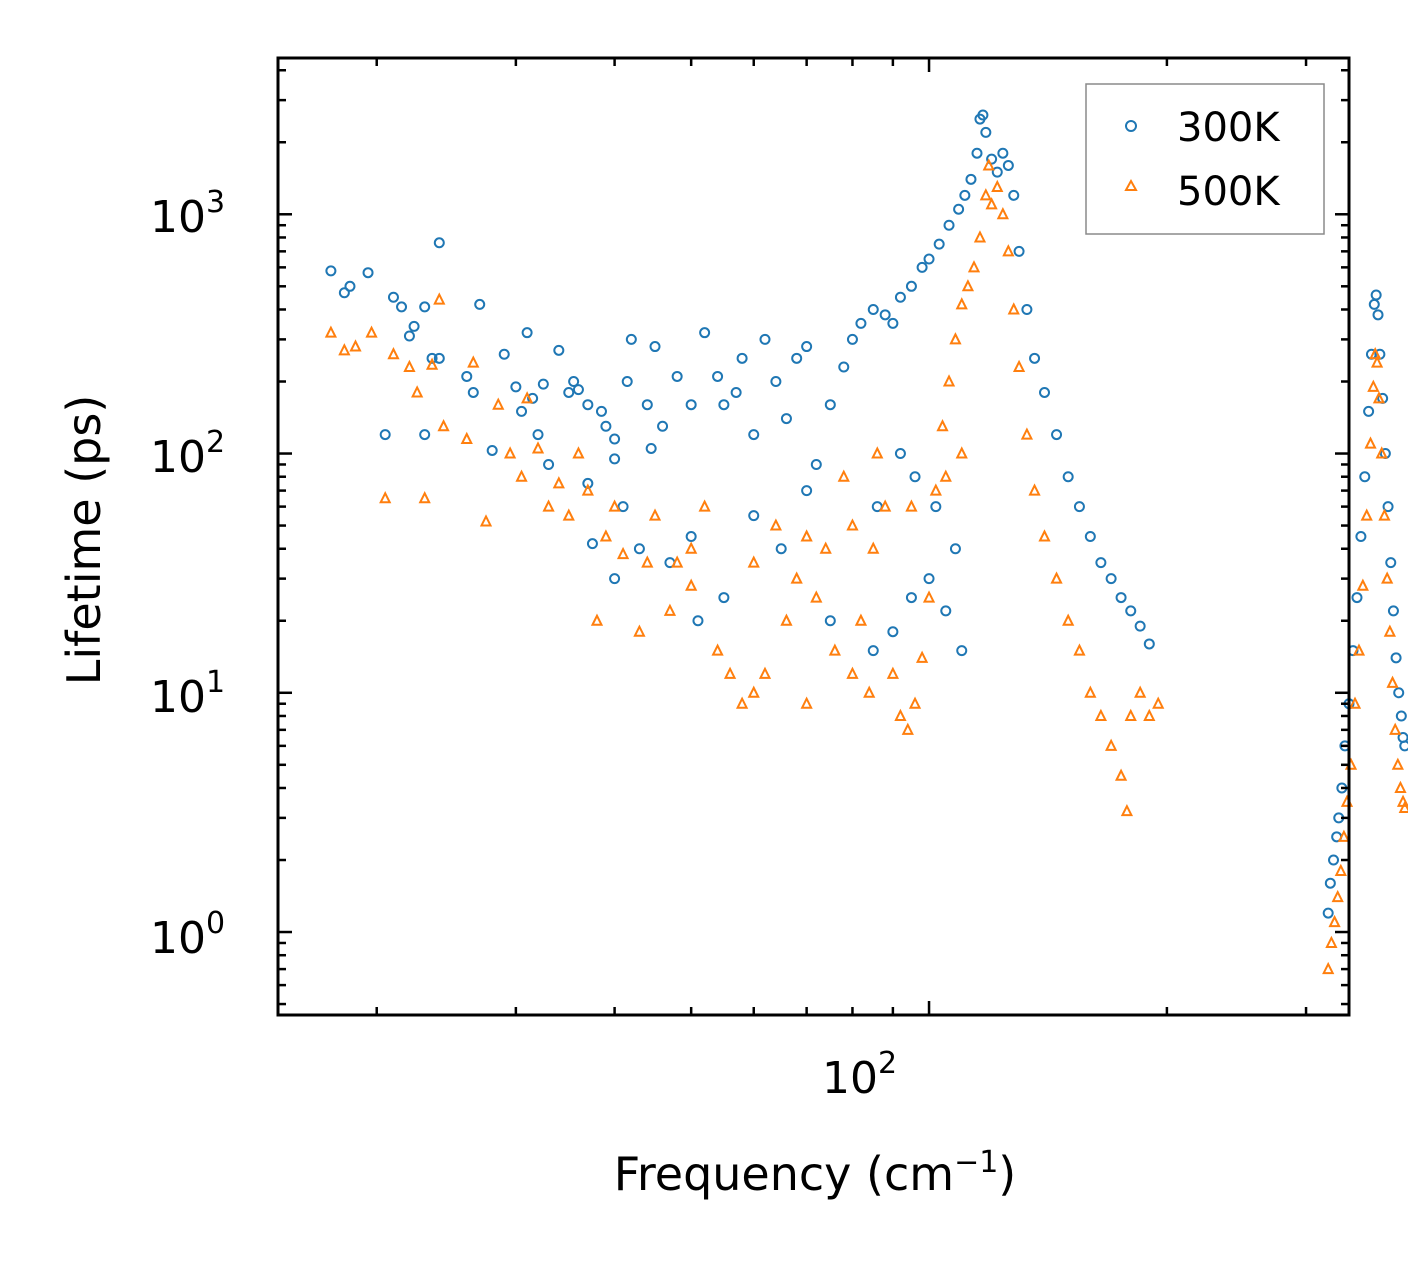 This screenshot has width=1408, height=1265. What do you see at coordinates (1205, 159) in the screenshot?
I see `legend-frame` at bounding box center [1205, 159].